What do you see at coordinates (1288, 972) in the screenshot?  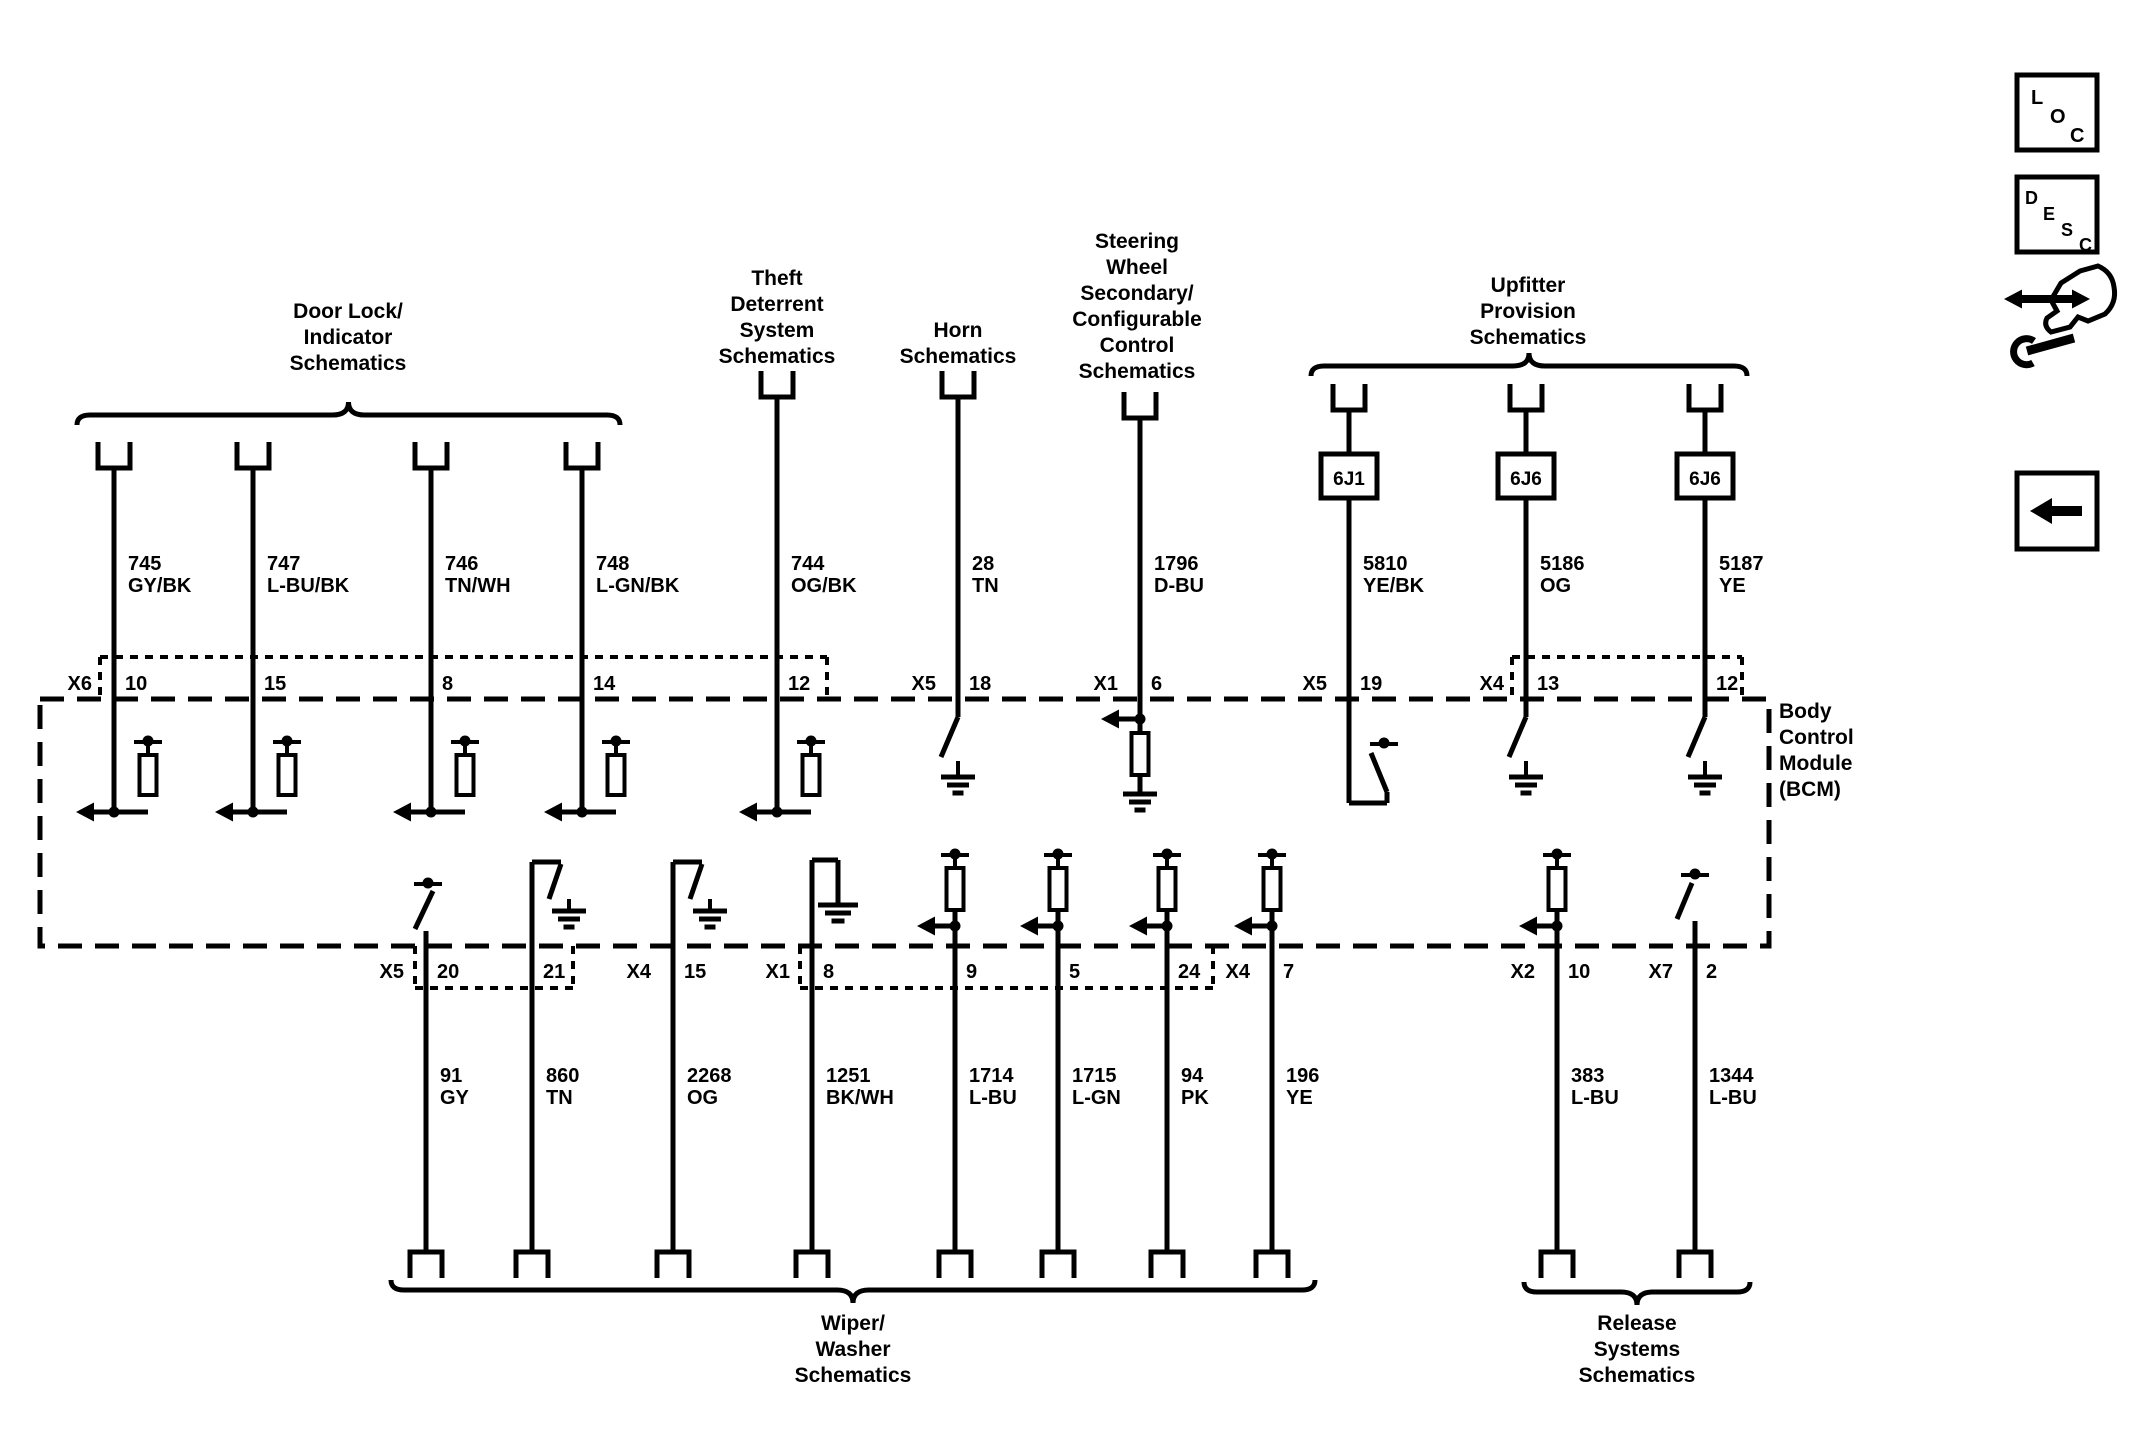 I see `pin-number: 7` at bounding box center [1288, 972].